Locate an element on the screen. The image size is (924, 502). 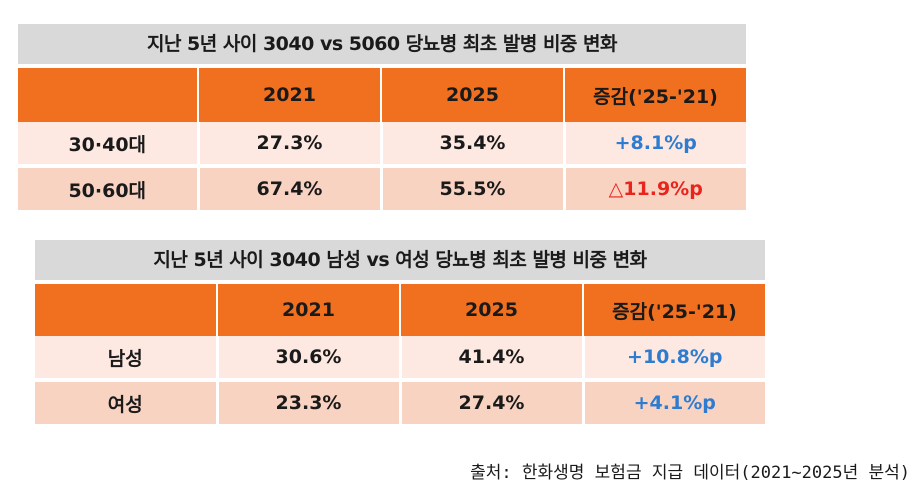
table-title: 지난 5년 사이 3040 vs 5060 당뇨병 최초 발병 비중 변화 is located at coordinates (382, 44).